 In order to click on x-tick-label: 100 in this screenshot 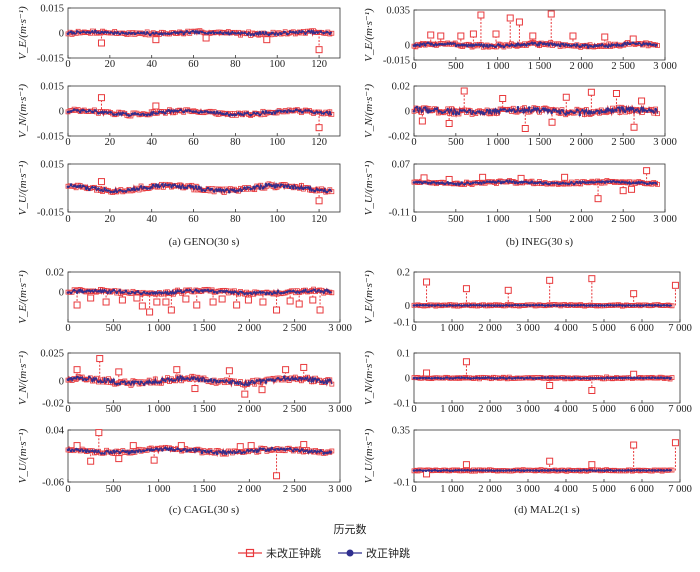, I will do `click(277, 219)`.